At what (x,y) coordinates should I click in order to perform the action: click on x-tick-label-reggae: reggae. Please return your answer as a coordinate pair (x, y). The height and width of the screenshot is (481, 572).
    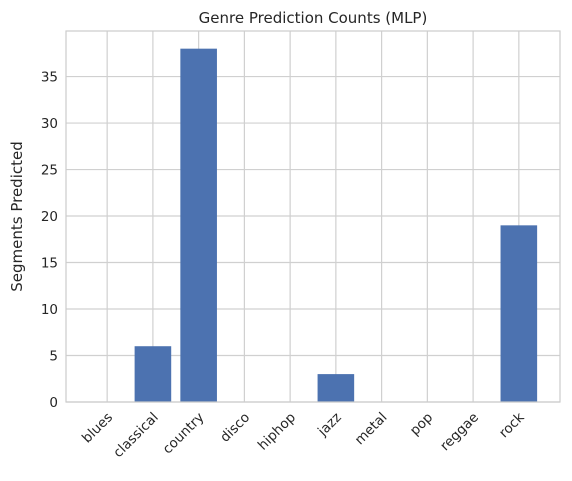
    Looking at the image, I should click on (459, 432).